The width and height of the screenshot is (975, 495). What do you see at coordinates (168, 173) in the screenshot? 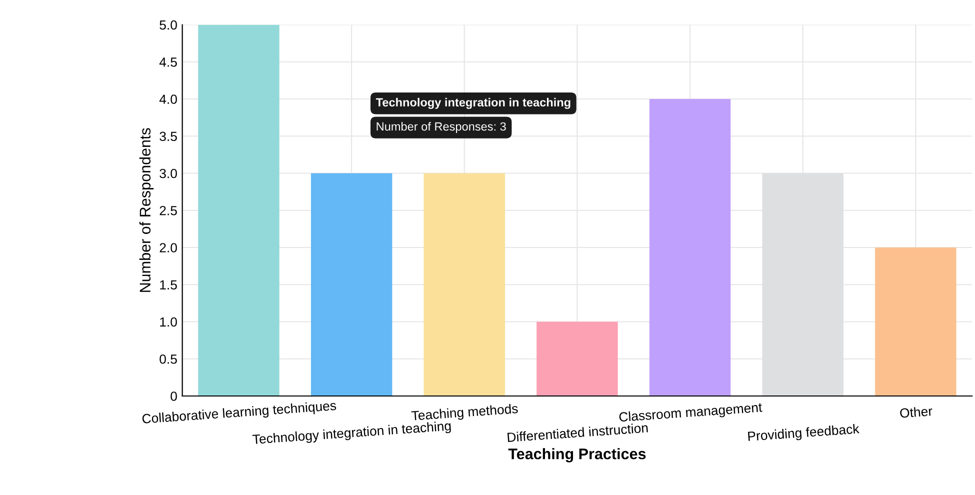
I see `y-tick-label: 3.0` at bounding box center [168, 173].